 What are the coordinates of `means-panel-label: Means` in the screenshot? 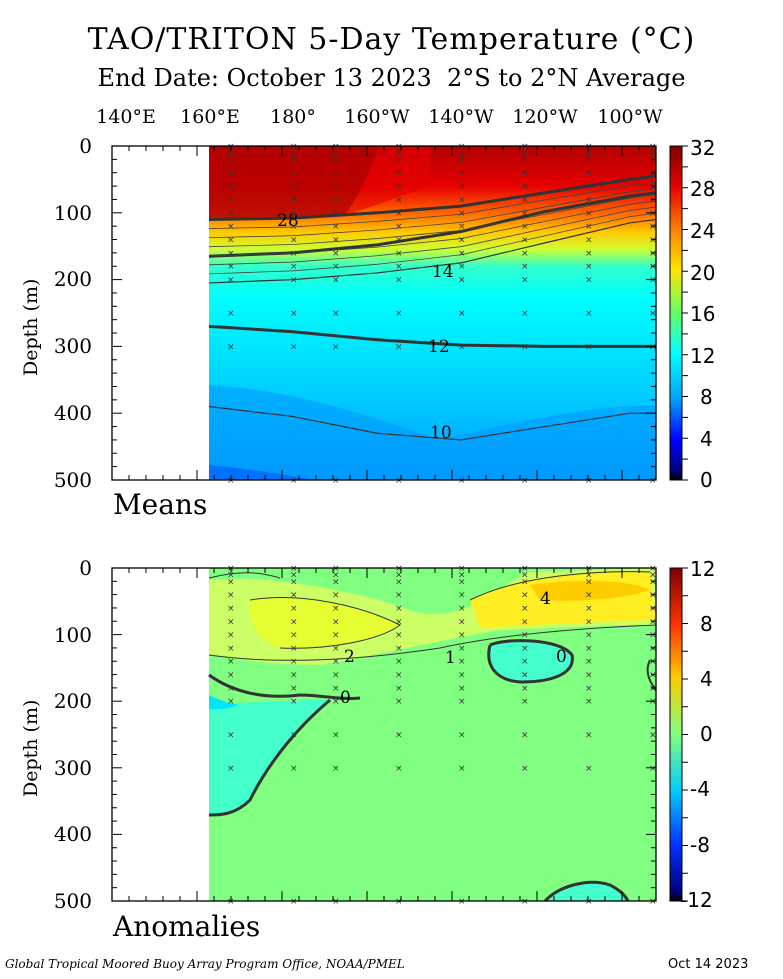 It's located at (160, 504).